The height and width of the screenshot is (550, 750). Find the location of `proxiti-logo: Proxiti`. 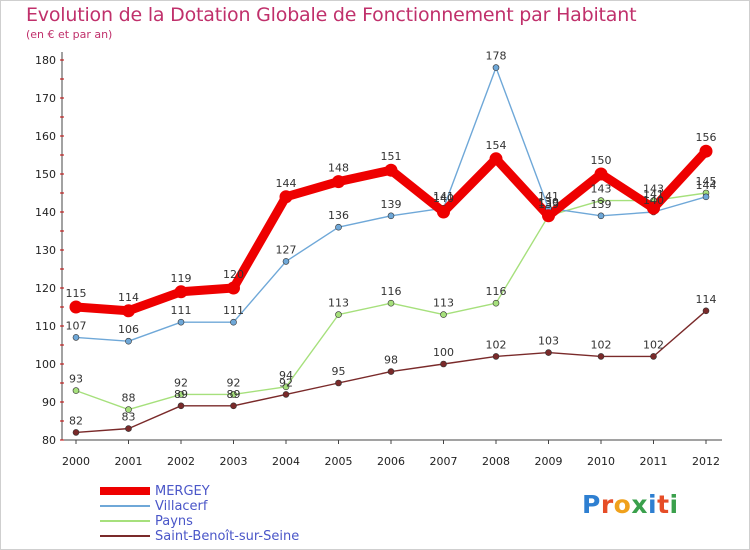

proxiti-logo: Proxiti is located at coordinates (630, 504).